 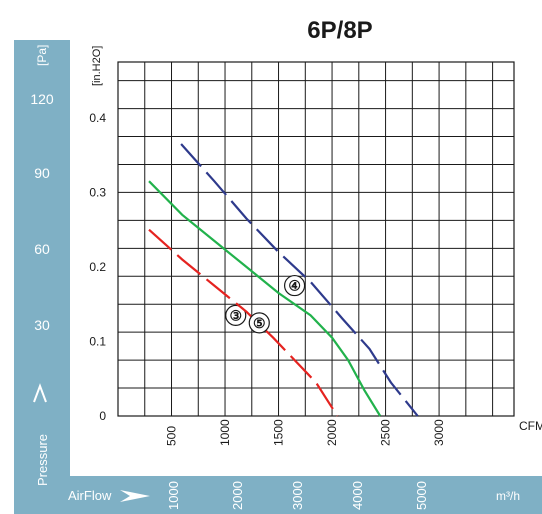 I want to click on secondary-x-tick-label: 1000, so click(x=173, y=495).